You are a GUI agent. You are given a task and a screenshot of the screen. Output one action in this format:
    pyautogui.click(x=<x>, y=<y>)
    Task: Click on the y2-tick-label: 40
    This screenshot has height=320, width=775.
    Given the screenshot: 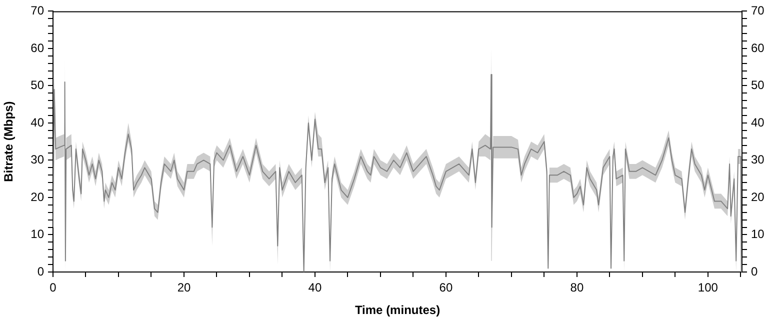 What is the action you would take?
    pyautogui.click(x=758, y=122)
    